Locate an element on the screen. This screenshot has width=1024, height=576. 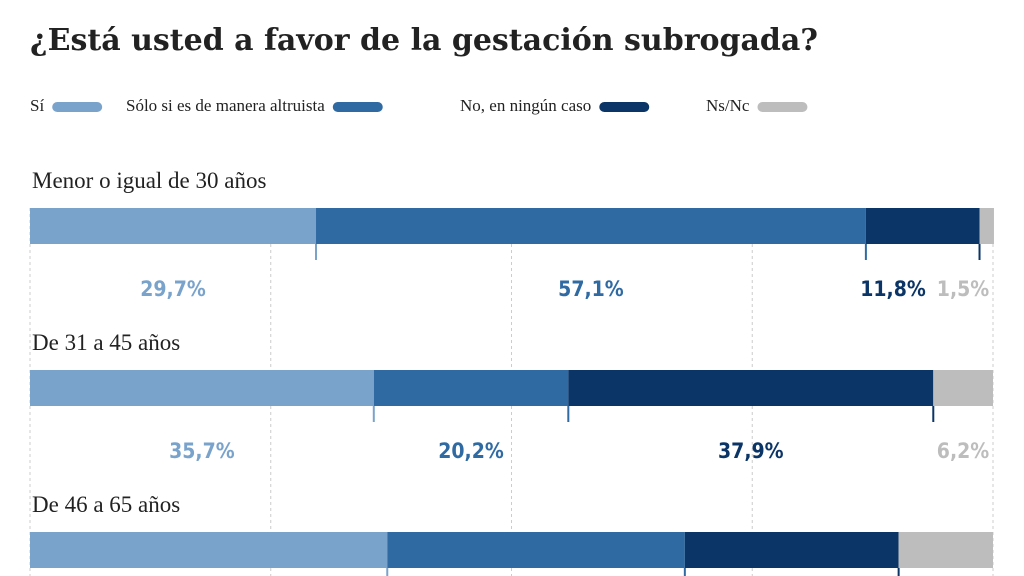
value-label: 57,1% is located at coordinates (591, 289).